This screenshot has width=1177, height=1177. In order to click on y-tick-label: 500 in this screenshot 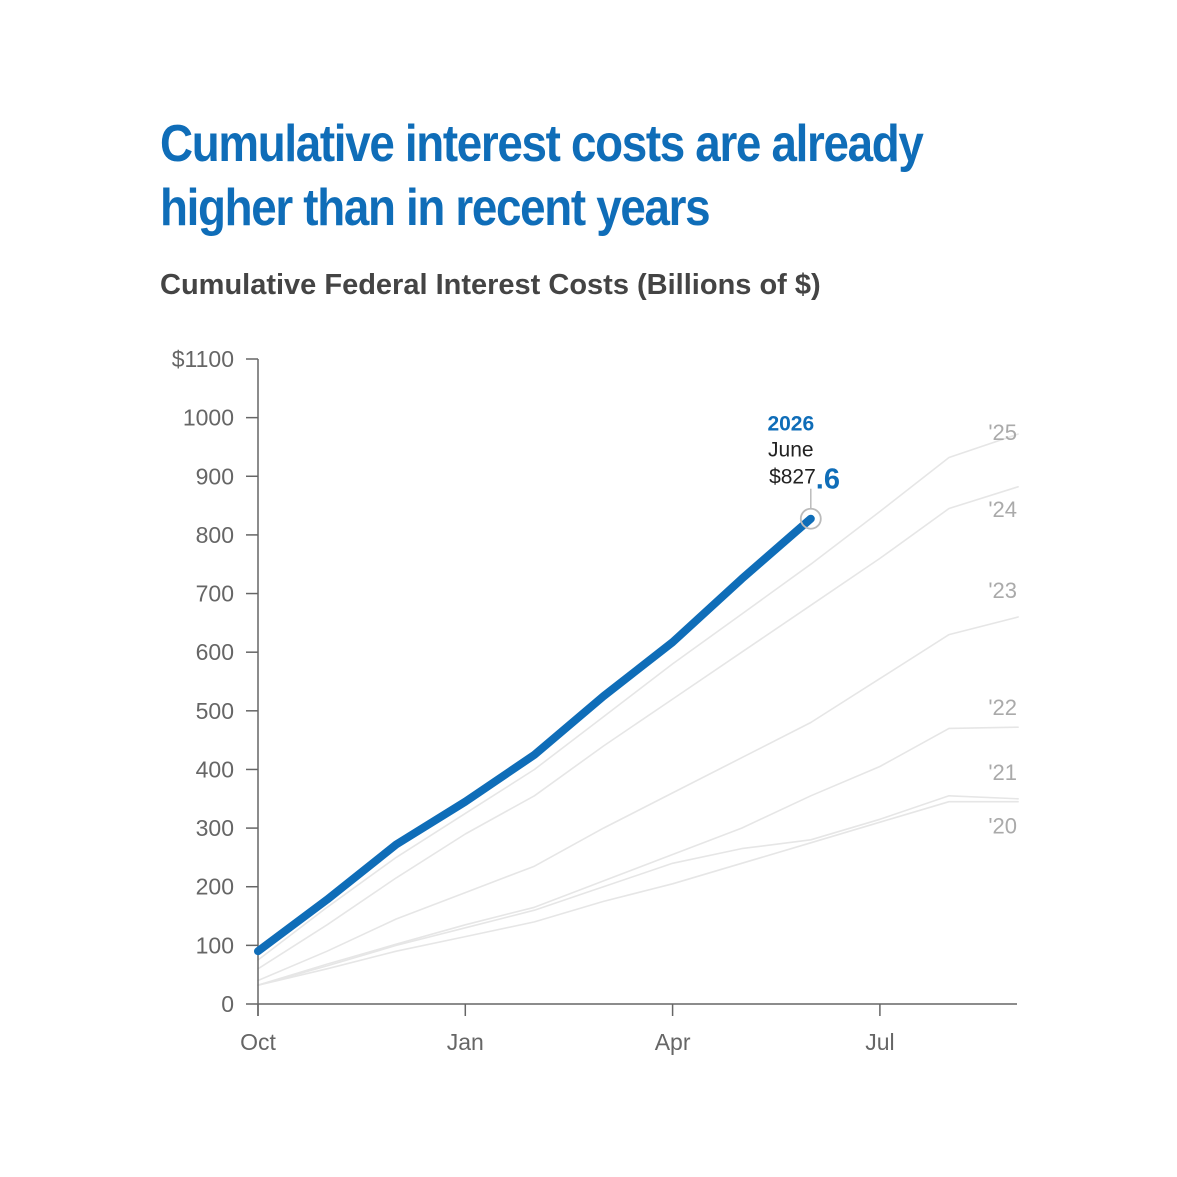, I will do `click(215, 711)`.